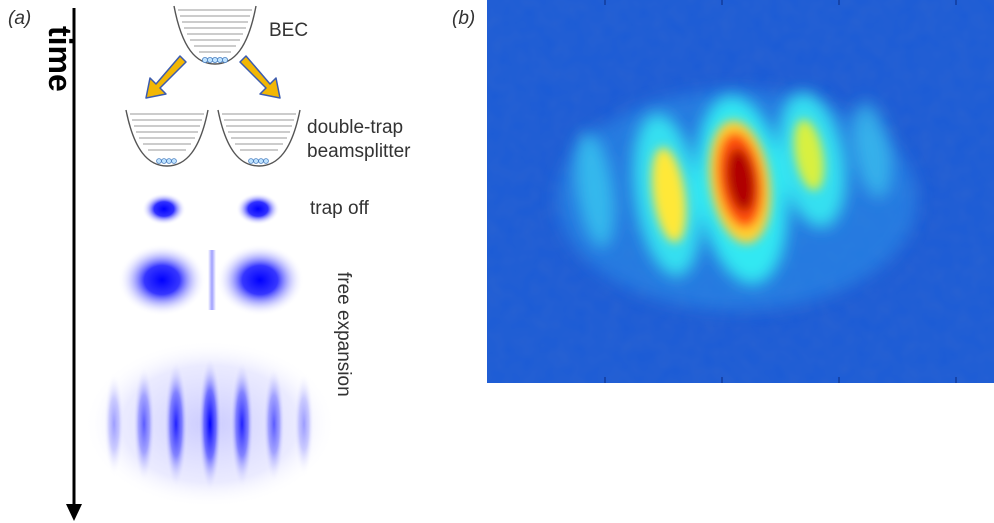  What do you see at coordinates (211, 209) in the screenshot?
I see `trap-off-clouds` at bounding box center [211, 209].